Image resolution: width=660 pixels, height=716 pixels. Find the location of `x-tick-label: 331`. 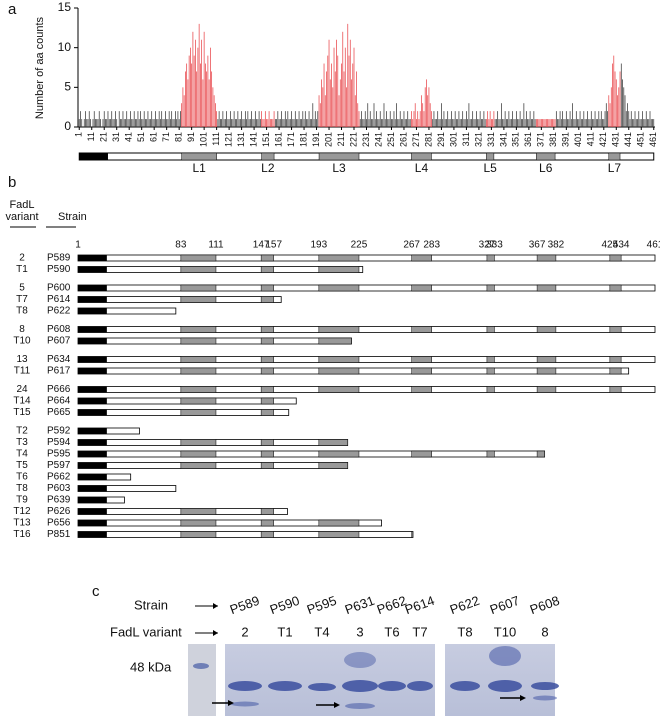

x-tick-label: 331 is located at coordinates (491, 139).